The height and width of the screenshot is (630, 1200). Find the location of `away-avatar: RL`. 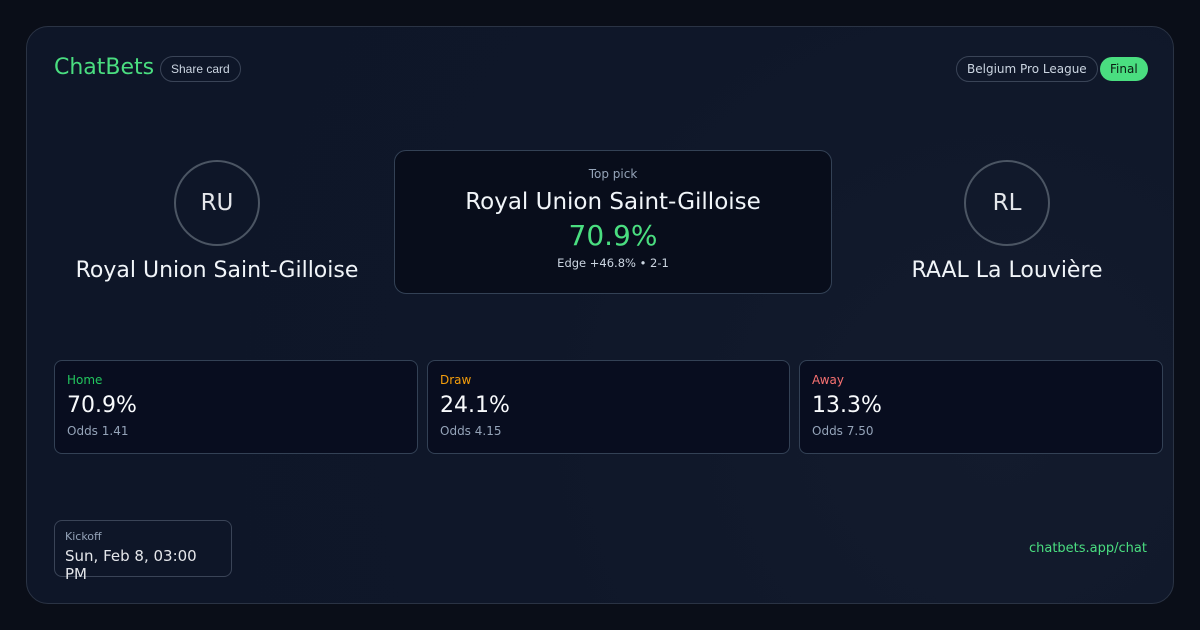

away-avatar: RL is located at coordinates (1007, 203).